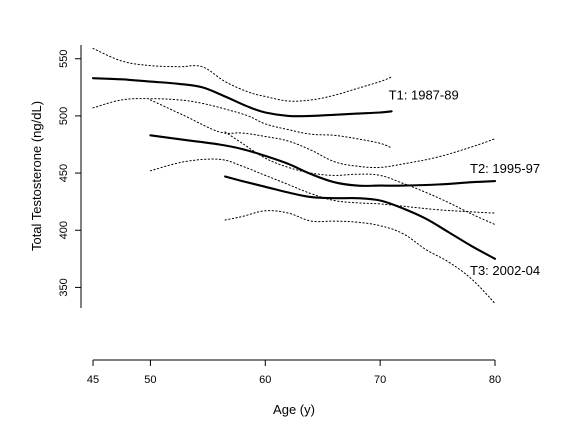  What do you see at coordinates (150, 380) in the screenshot?
I see `x-tick-label: 50` at bounding box center [150, 380].